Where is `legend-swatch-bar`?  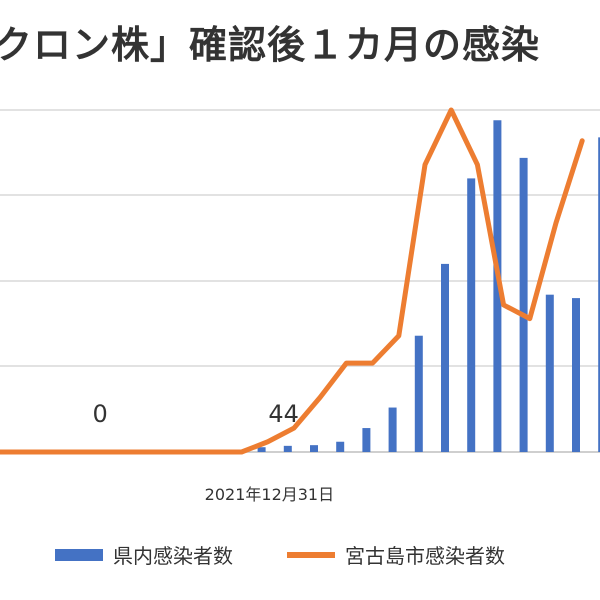 legend-swatch-bar is located at coordinates (79, 554).